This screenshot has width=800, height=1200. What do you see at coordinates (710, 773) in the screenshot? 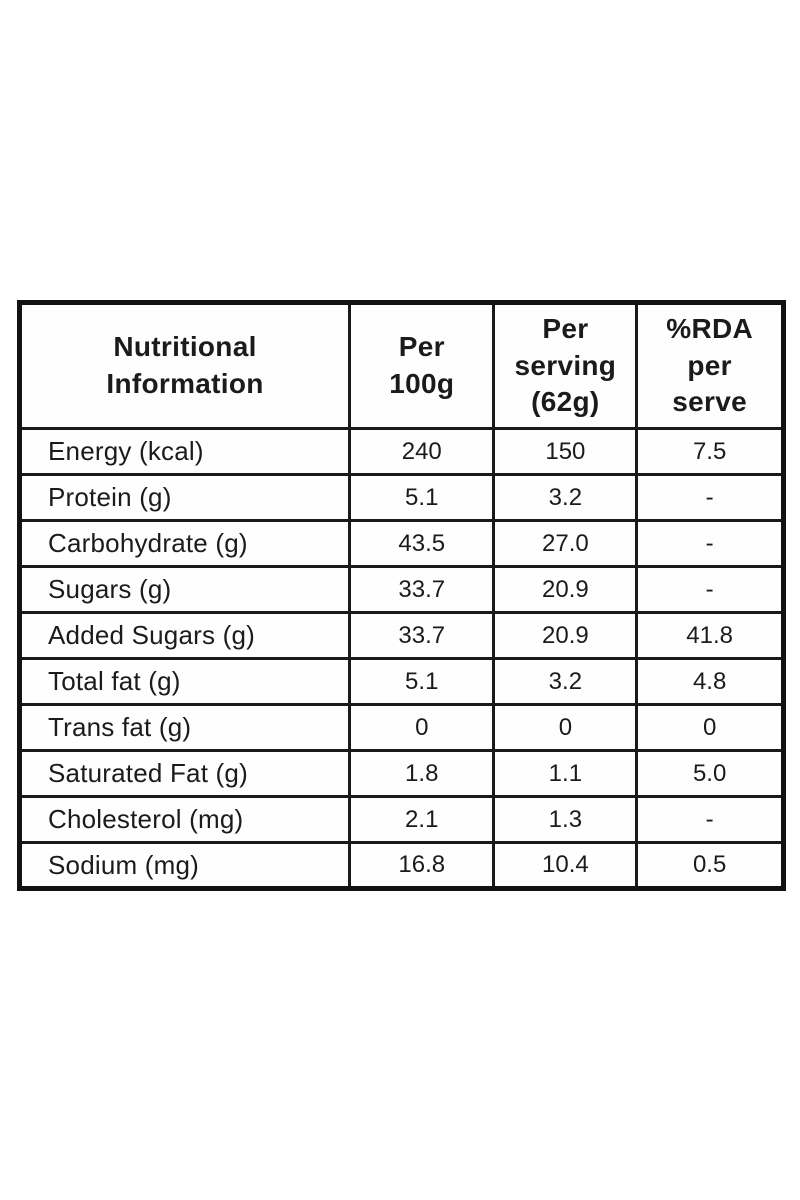
I see `value-rda-per-serve: 5.0` at bounding box center [710, 773].